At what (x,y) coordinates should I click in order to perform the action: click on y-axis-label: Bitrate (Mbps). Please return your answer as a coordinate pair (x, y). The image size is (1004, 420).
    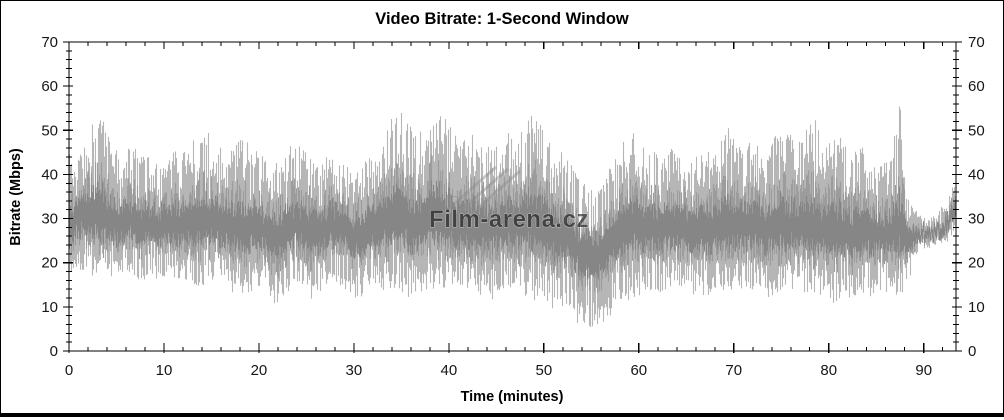
    Looking at the image, I should click on (16, 197).